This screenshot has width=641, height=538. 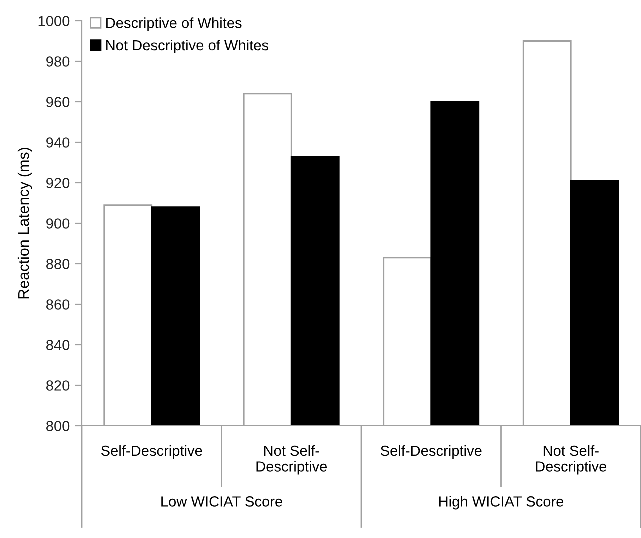 I want to click on legend-label: Not Descriptive of Whites, so click(x=187, y=47).